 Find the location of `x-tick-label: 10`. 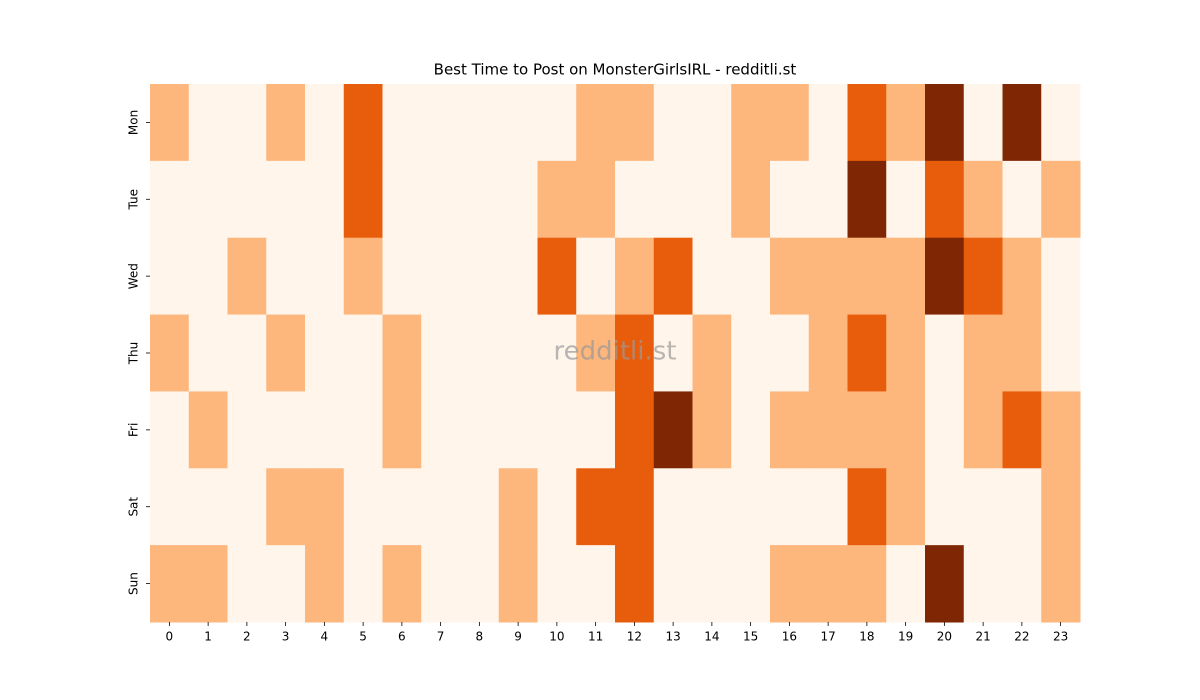

x-tick-label: 10 is located at coordinates (556, 637).